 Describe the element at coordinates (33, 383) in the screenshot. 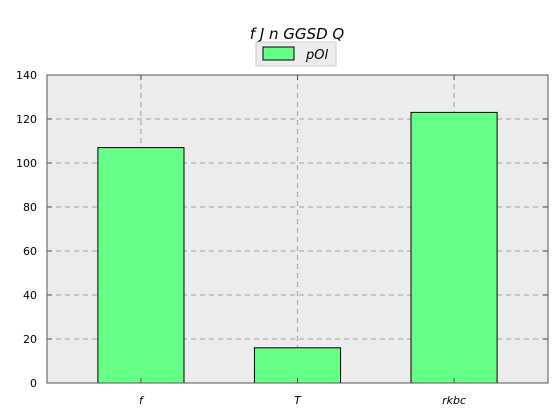

I see `y-tick-label: 0` at that location.